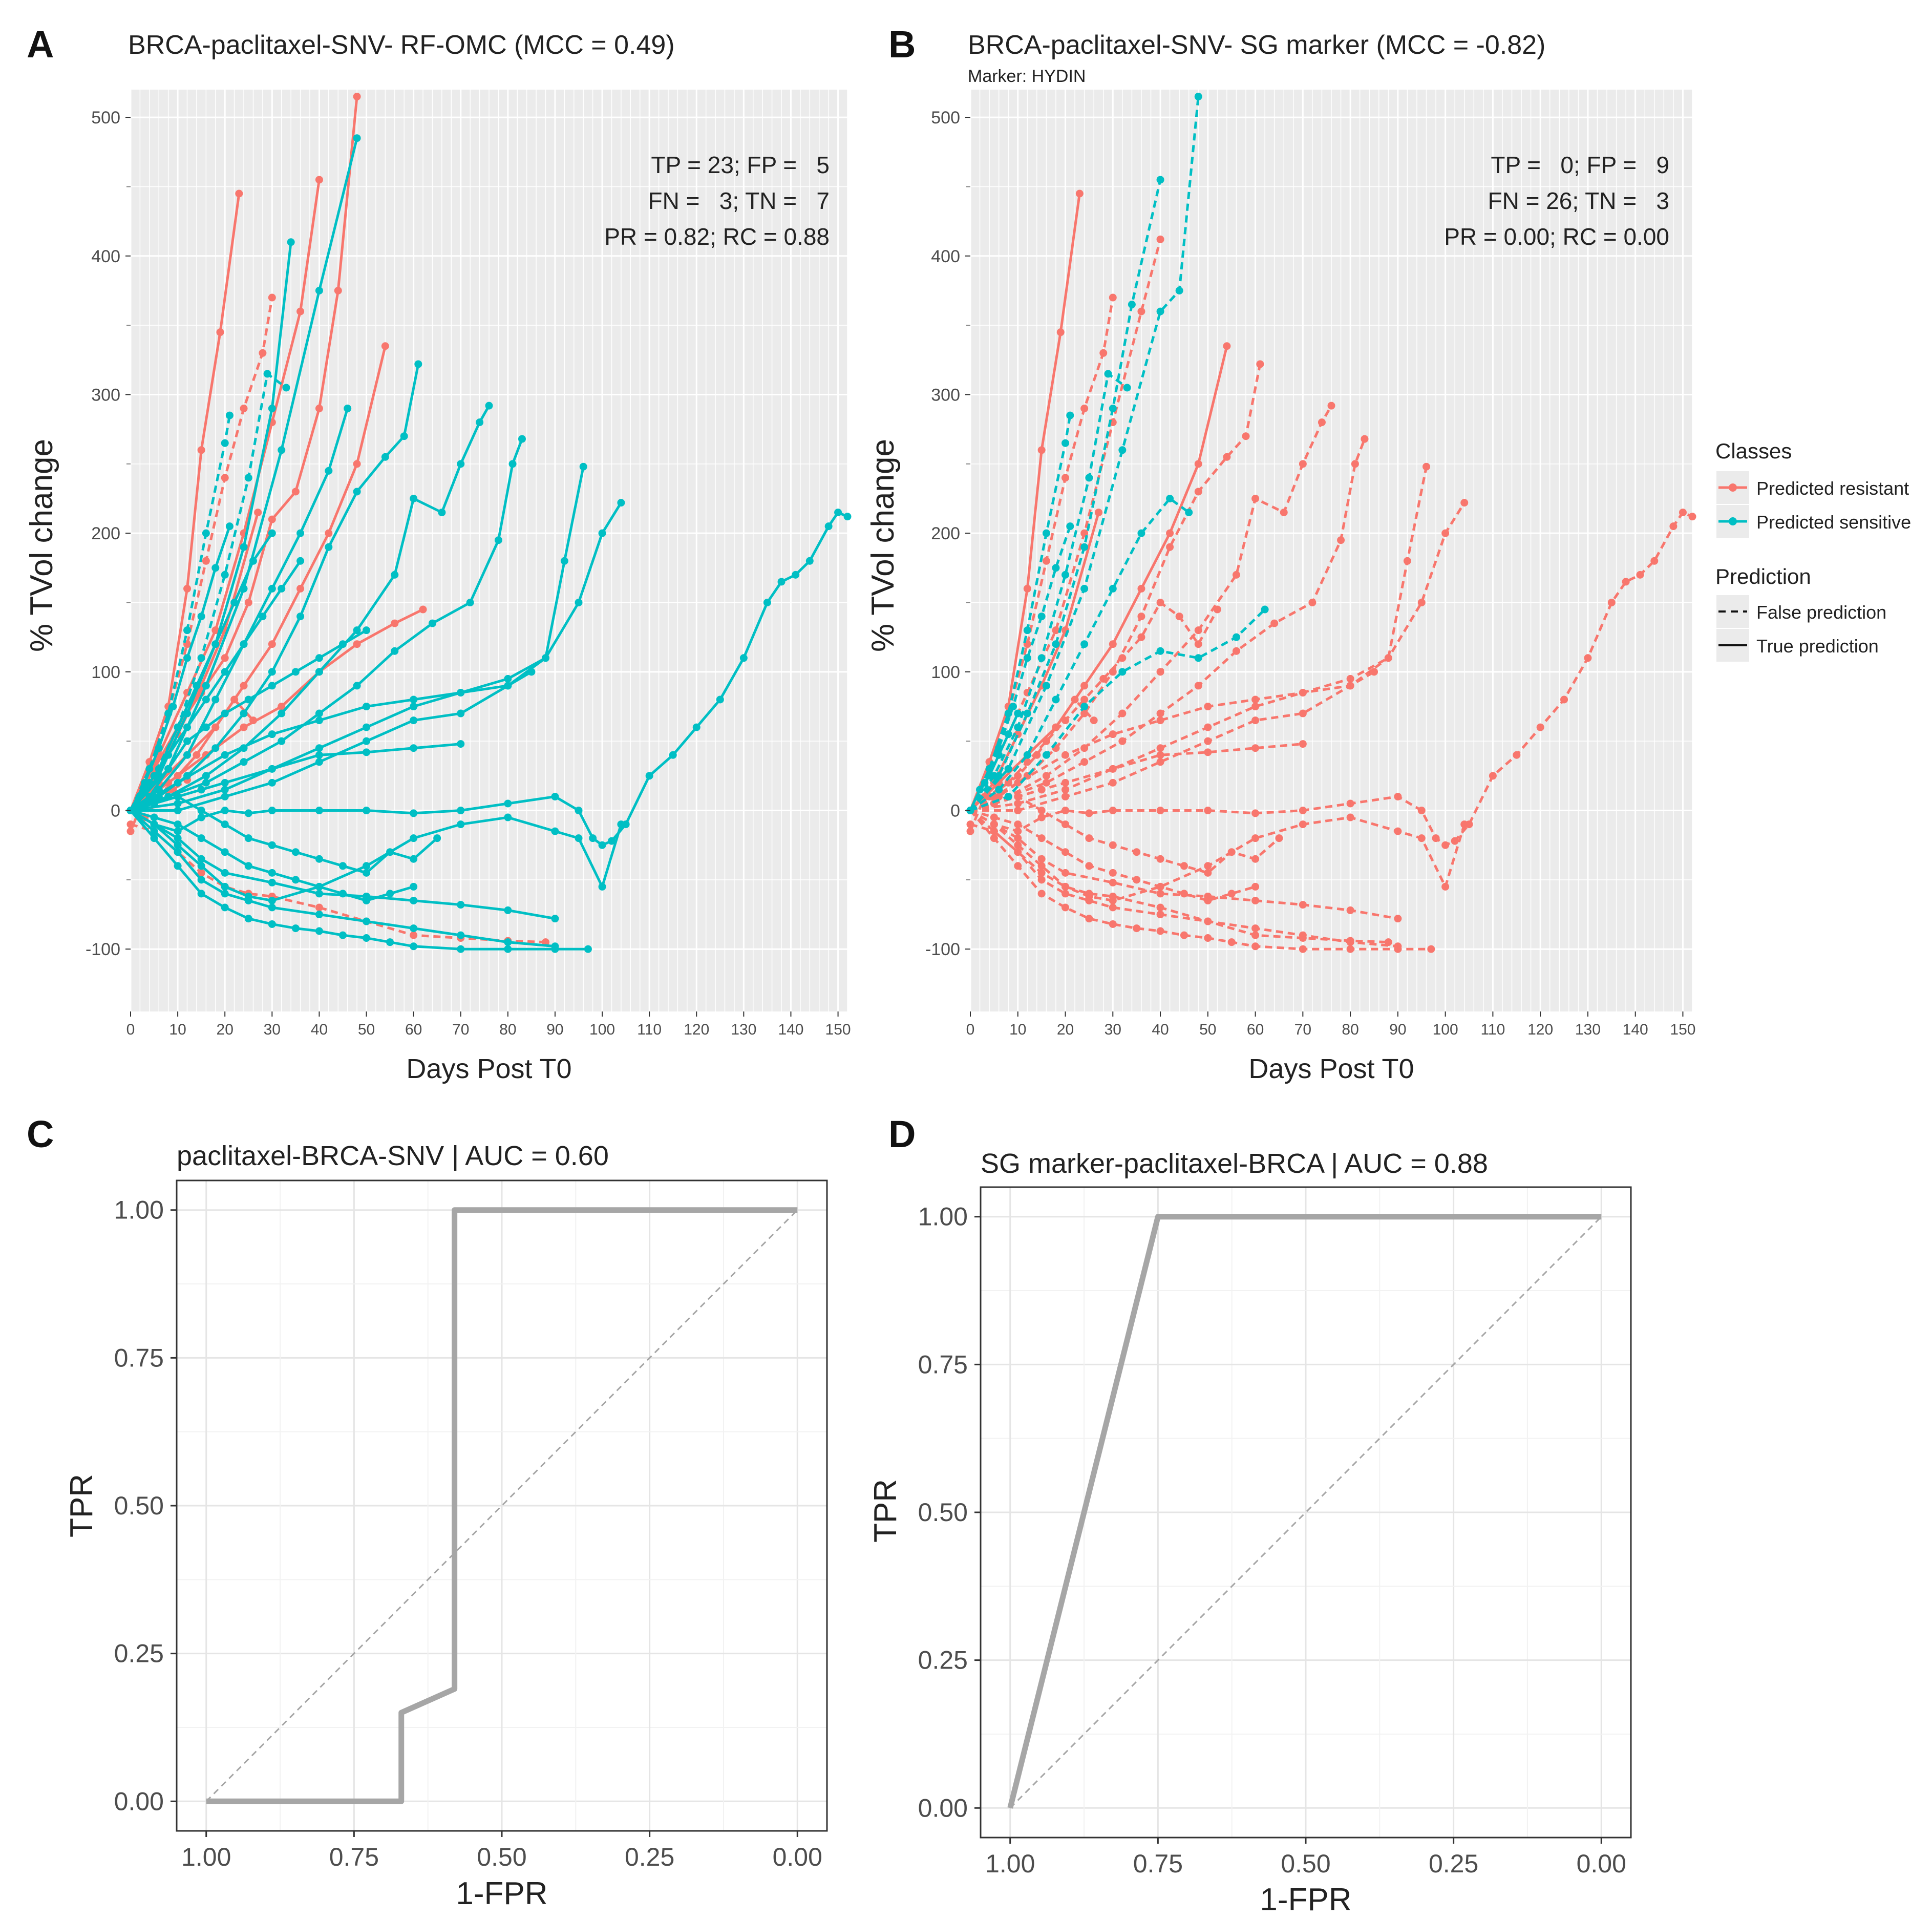 The width and height of the screenshot is (1932, 1920). What do you see at coordinates (239, 193) in the screenshot?
I see `data-point-r1` at bounding box center [239, 193].